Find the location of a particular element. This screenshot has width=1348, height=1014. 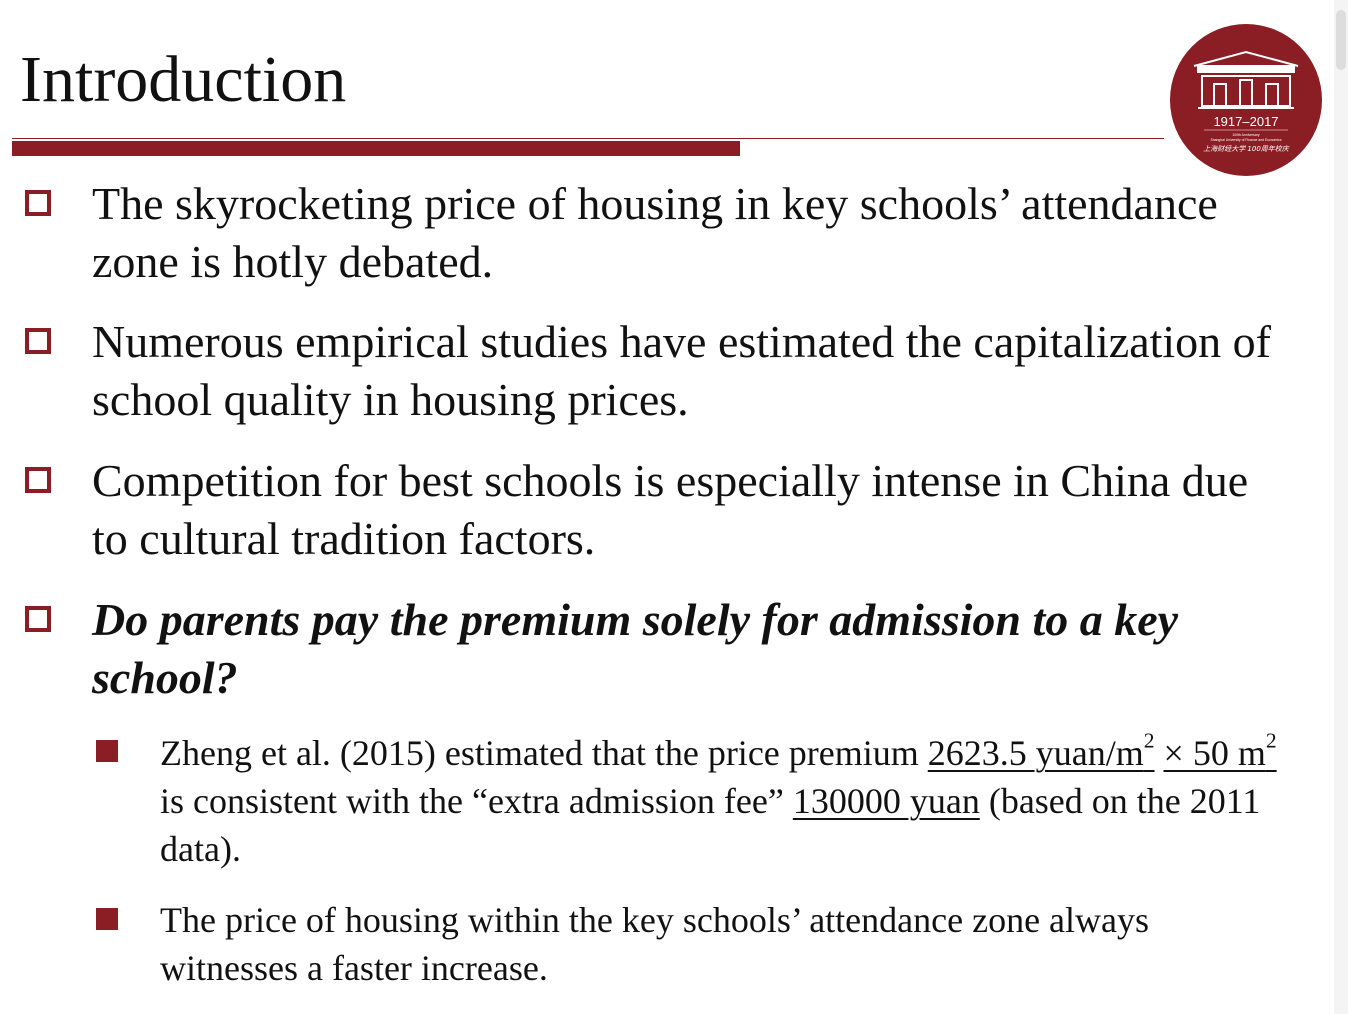

area-multiplier: × 50 m2 is located at coordinates (1220, 750).